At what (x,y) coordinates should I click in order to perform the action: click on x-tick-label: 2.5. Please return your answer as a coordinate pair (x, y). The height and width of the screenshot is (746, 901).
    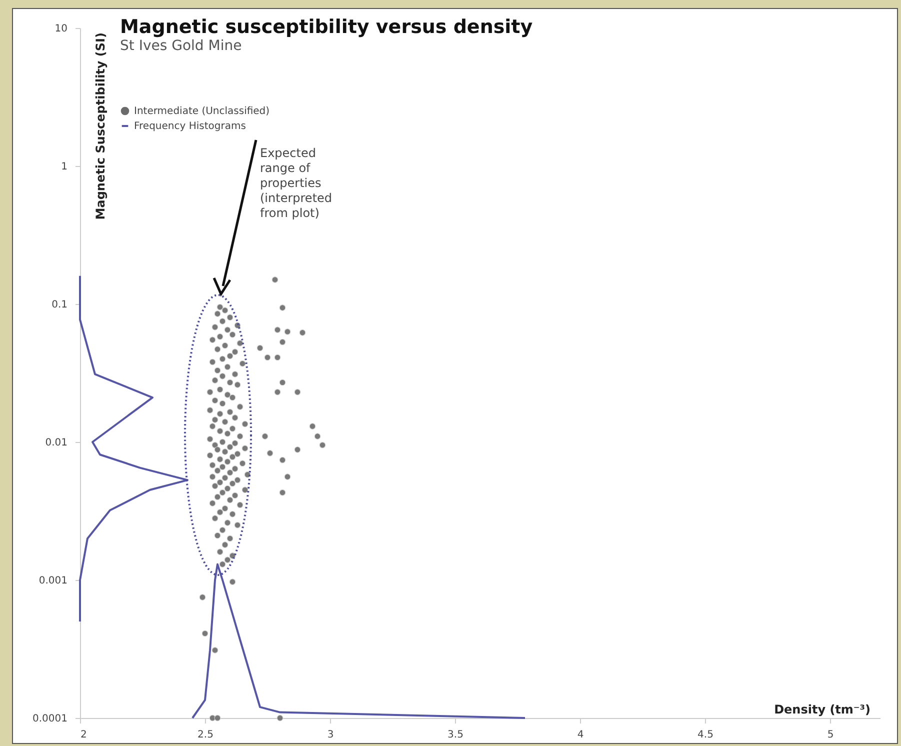
    Looking at the image, I should click on (206, 735).